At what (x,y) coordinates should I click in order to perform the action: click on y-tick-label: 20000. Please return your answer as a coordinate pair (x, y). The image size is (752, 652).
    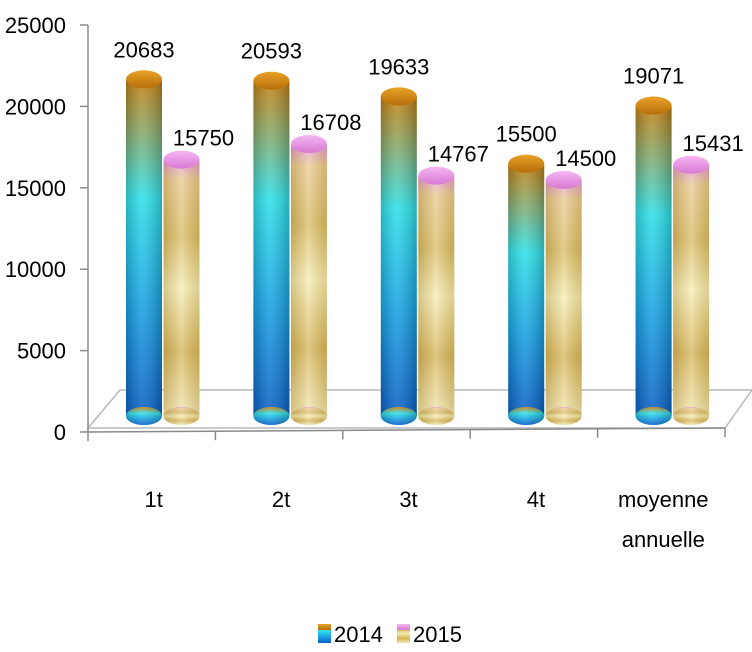
    Looking at the image, I should click on (35, 106).